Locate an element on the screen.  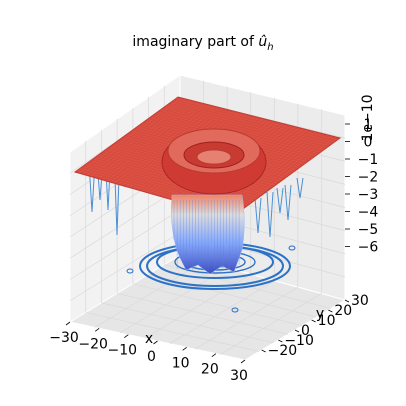
y-tick-label: −10 is located at coordinates (299, 341).